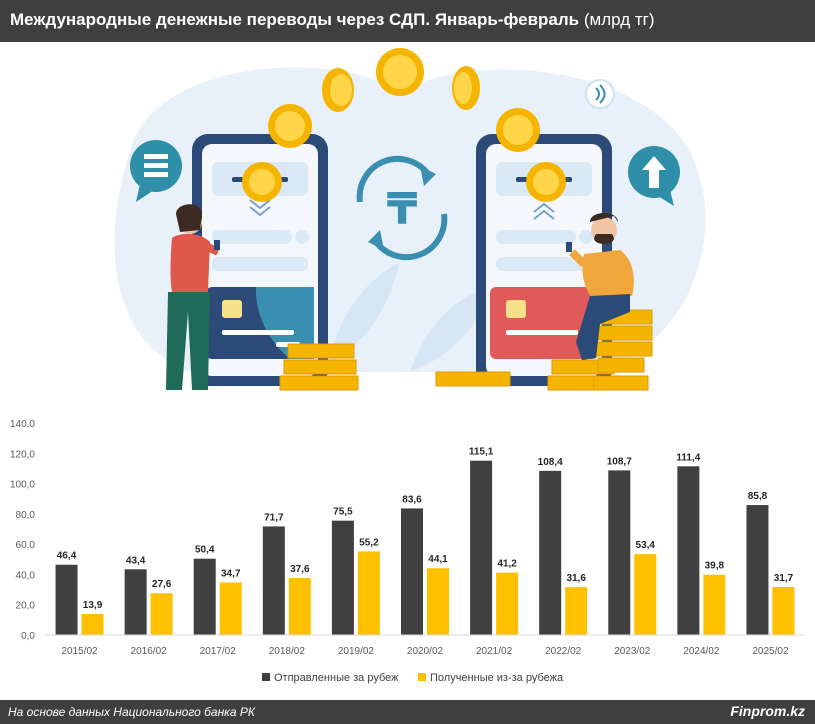 The height and width of the screenshot is (724, 815). What do you see at coordinates (162, 584) in the screenshot?
I see `data-label-received: 27,6` at bounding box center [162, 584].